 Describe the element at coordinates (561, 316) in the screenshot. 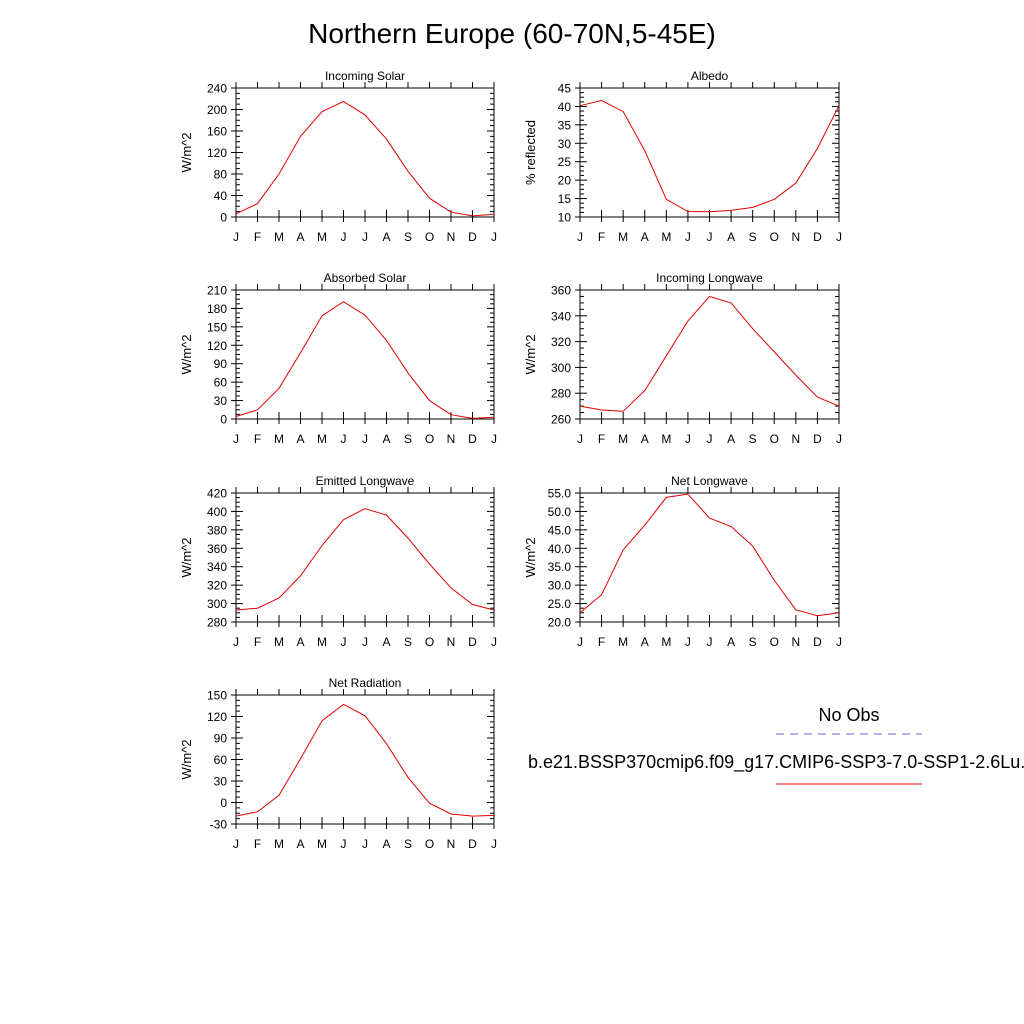

I see `incoming-longwave-ytick-label: 340` at that location.